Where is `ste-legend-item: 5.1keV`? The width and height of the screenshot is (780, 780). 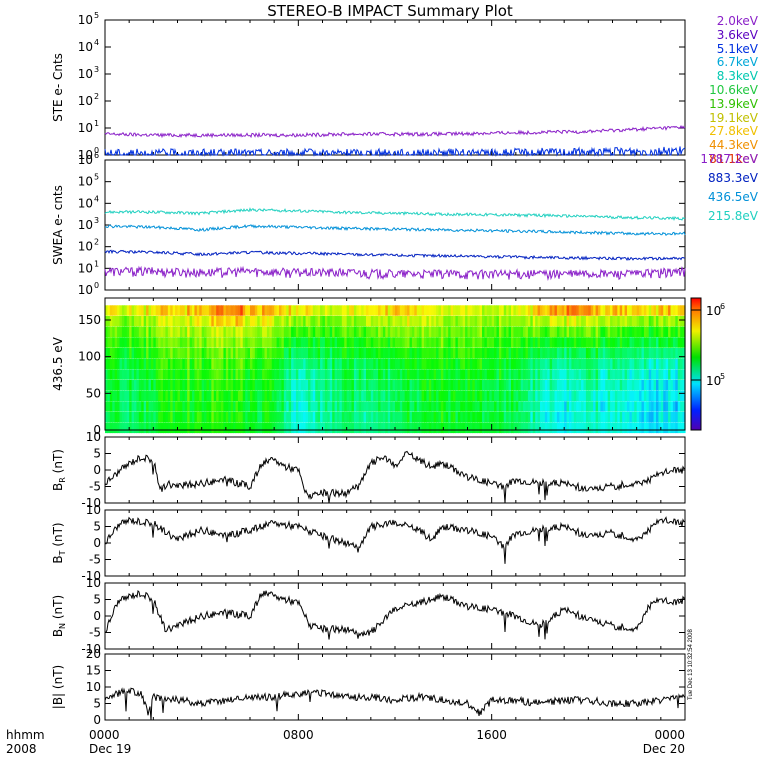 ste-legend-item: 5.1keV is located at coordinates (737, 48).